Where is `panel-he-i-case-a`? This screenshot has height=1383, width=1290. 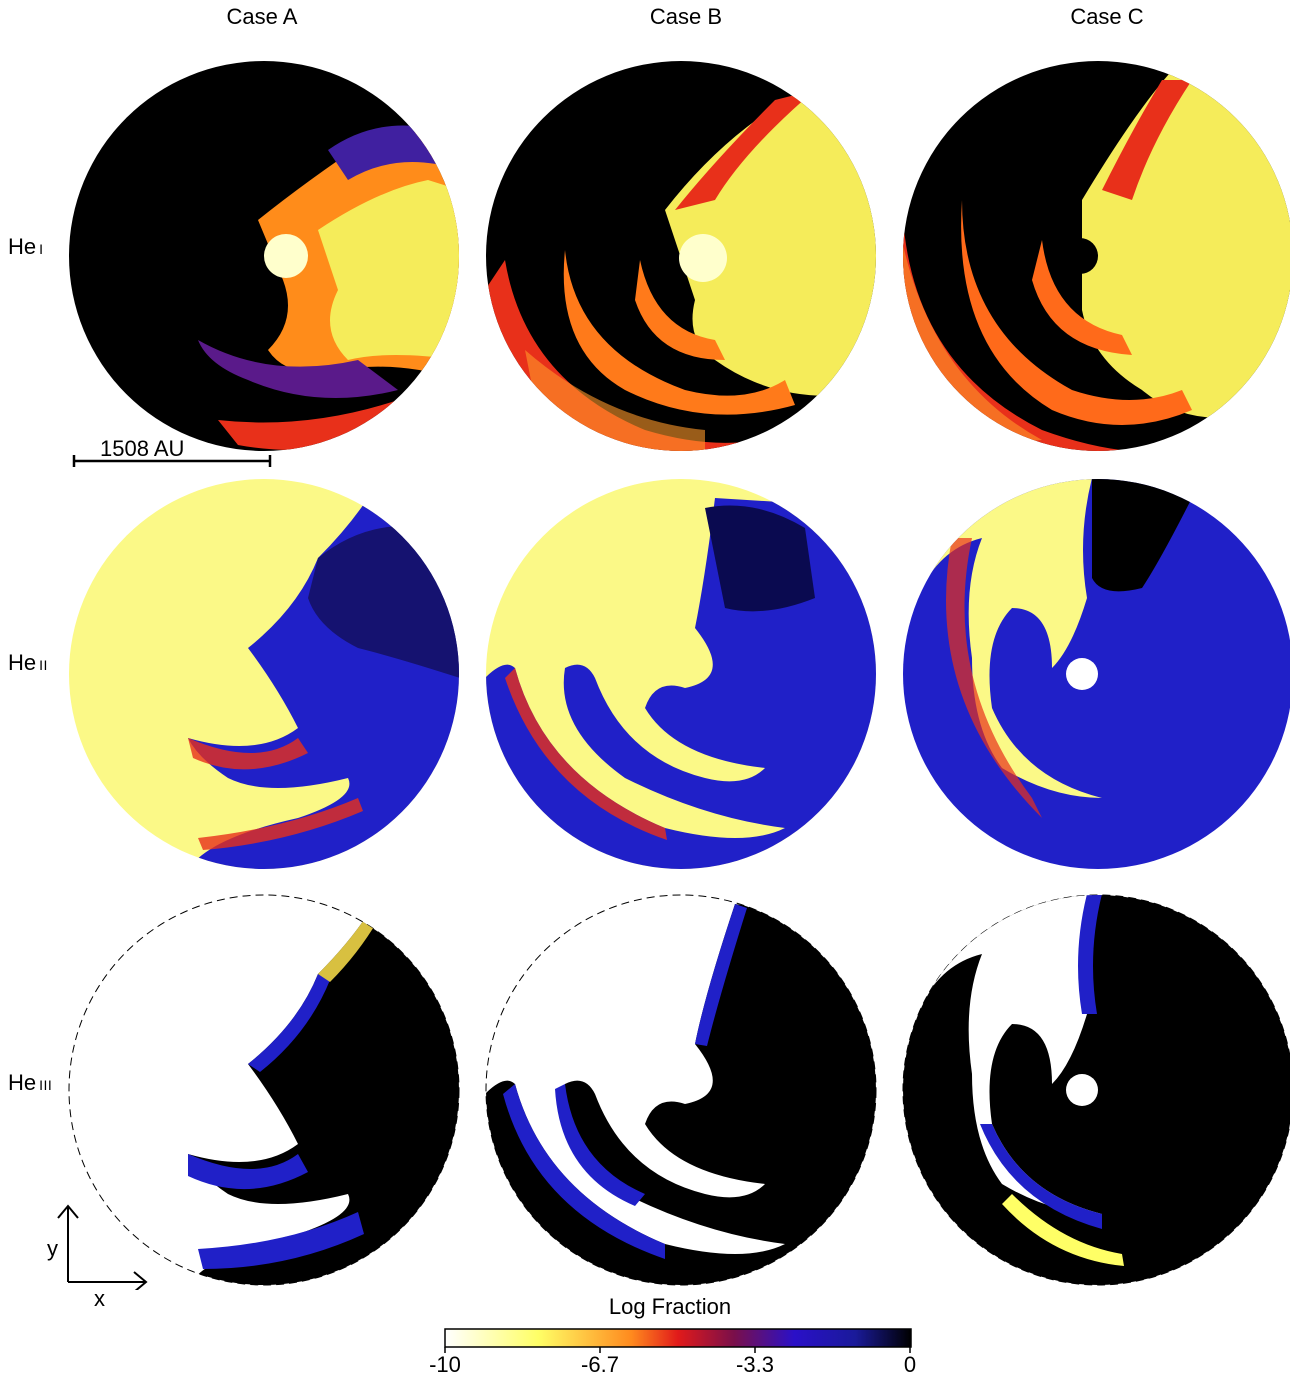
panel-he-i-case-a is located at coordinates (264, 256).